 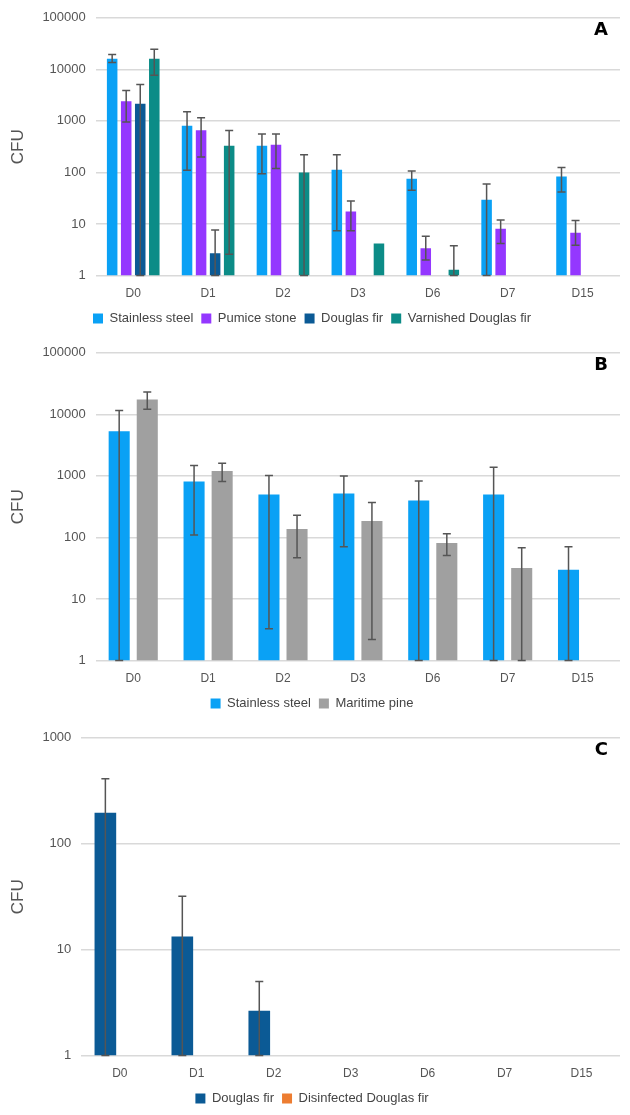 What do you see at coordinates (257, 318) in the screenshot?
I see `legend-label: Pumice stone` at bounding box center [257, 318].